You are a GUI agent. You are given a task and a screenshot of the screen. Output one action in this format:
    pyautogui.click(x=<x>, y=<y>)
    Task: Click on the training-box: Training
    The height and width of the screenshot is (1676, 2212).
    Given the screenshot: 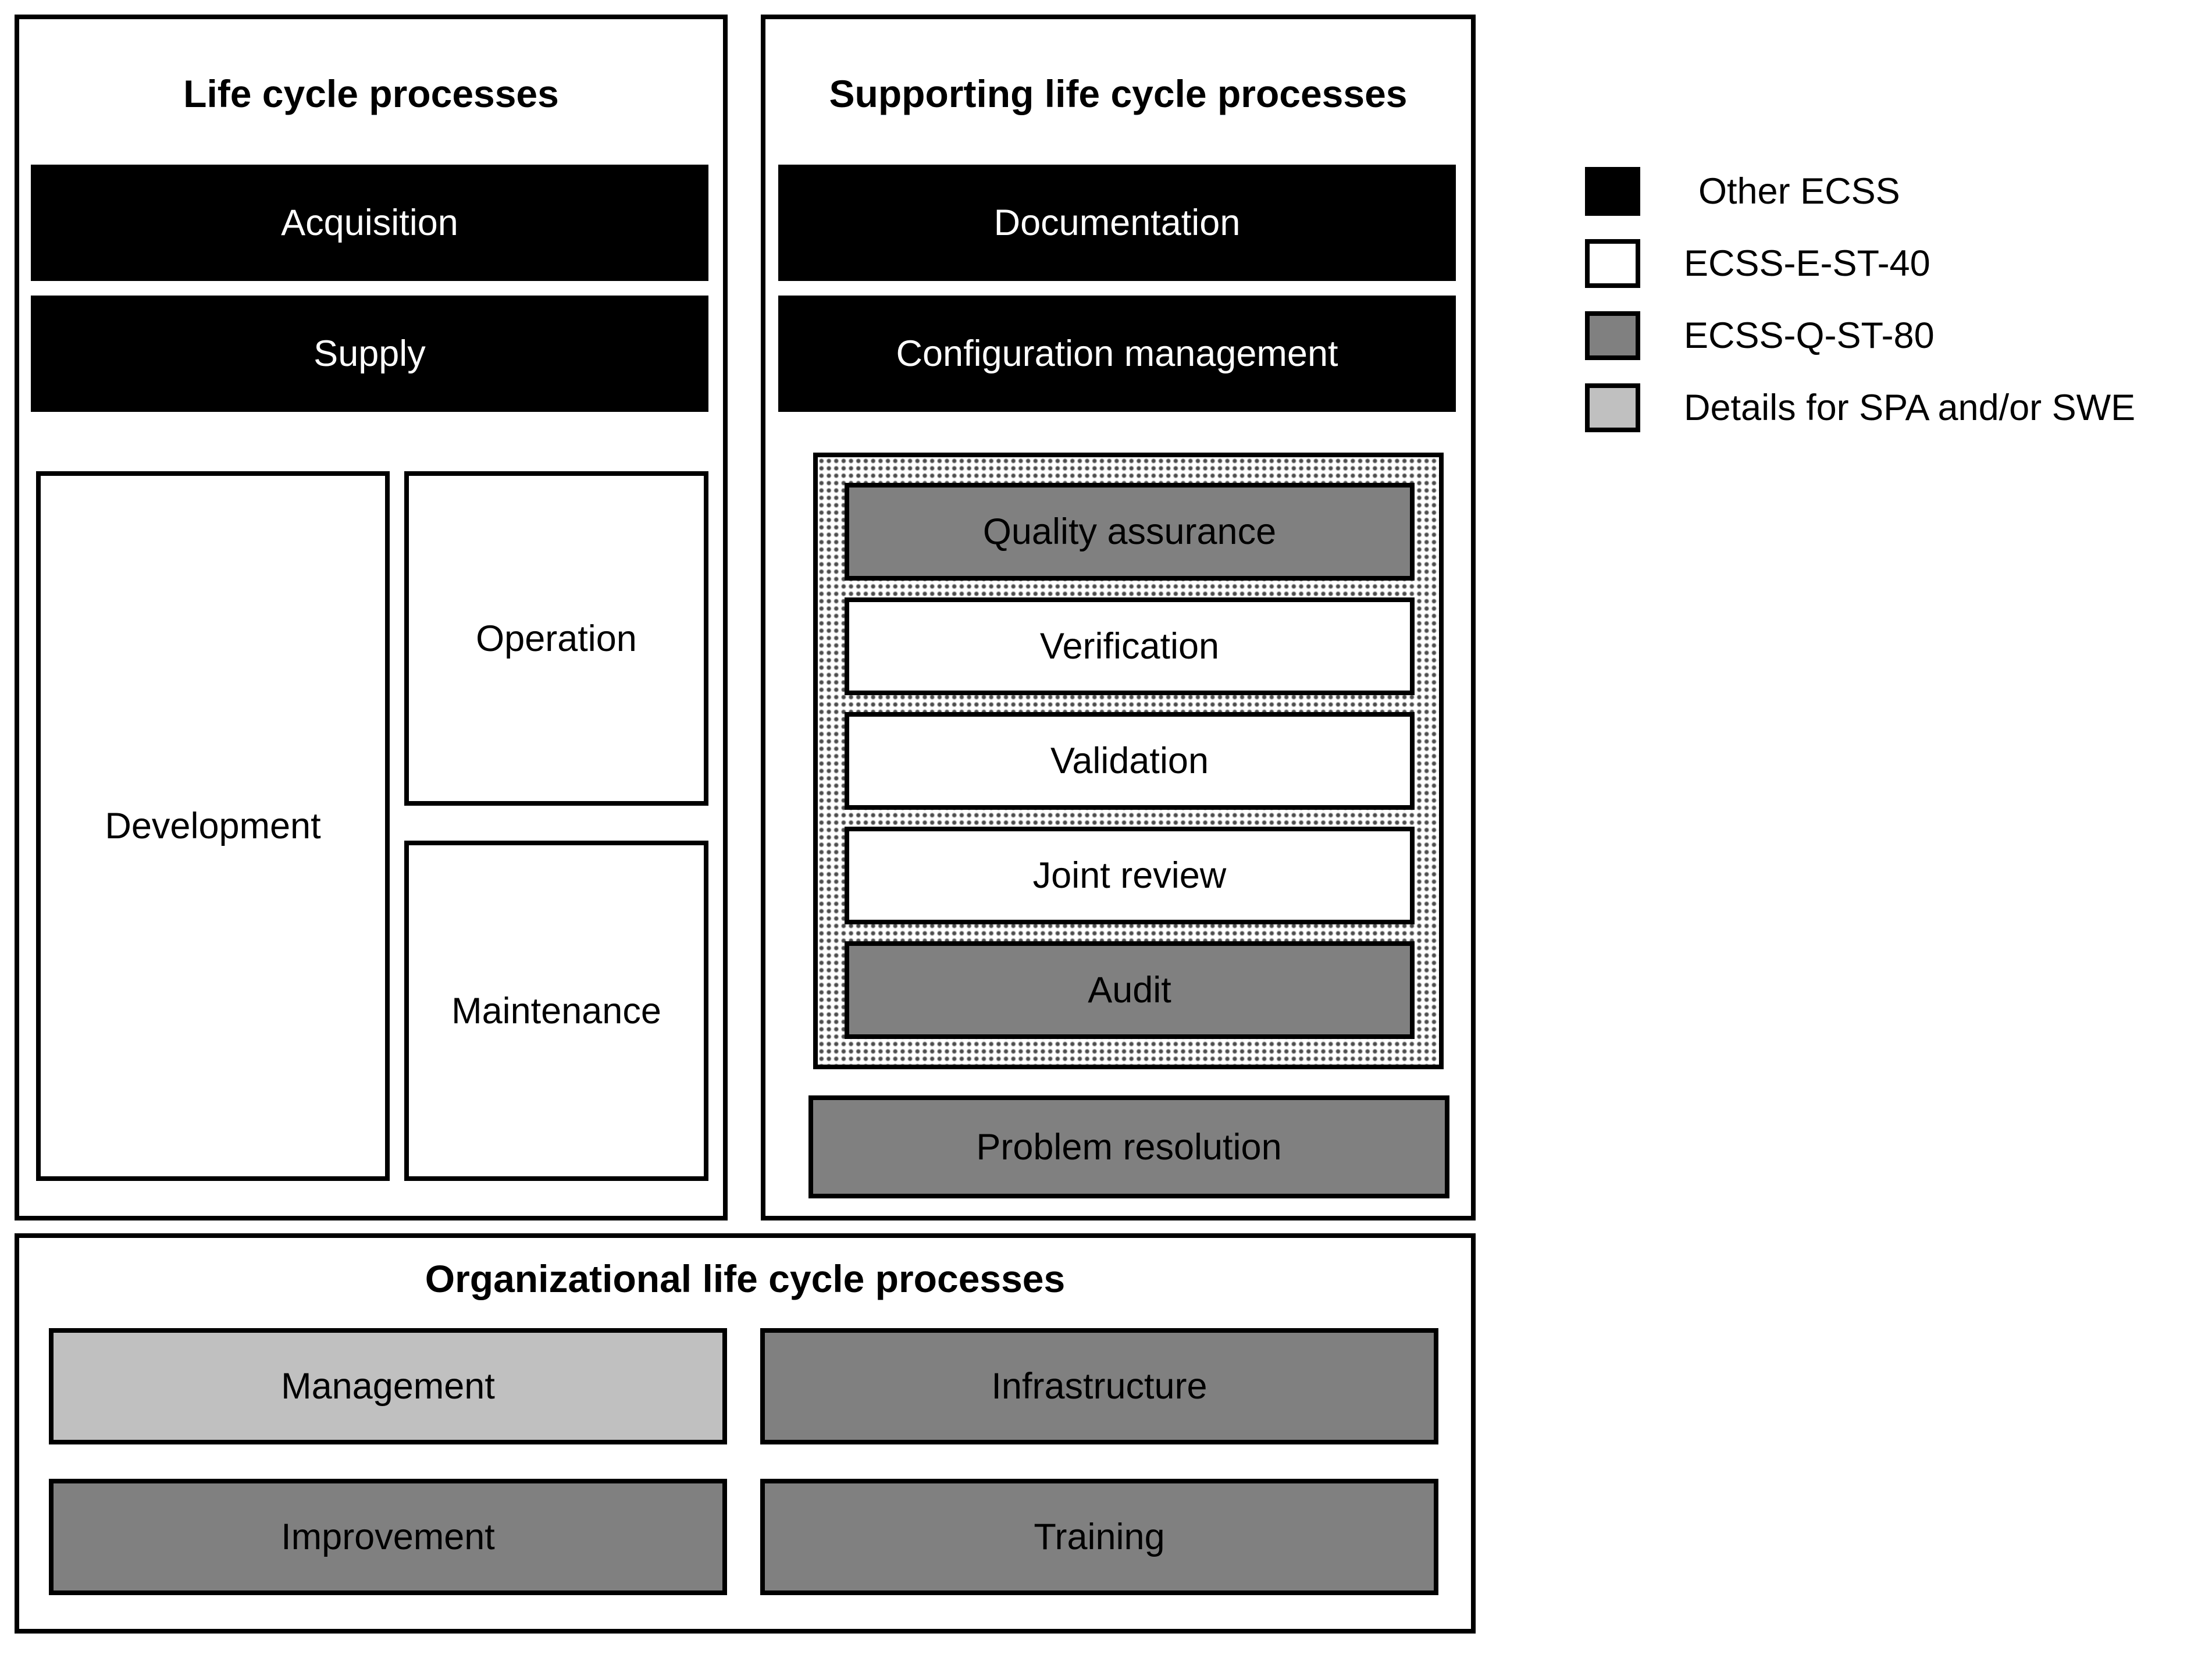 What is the action you would take?
    pyautogui.click(x=1099, y=1537)
    